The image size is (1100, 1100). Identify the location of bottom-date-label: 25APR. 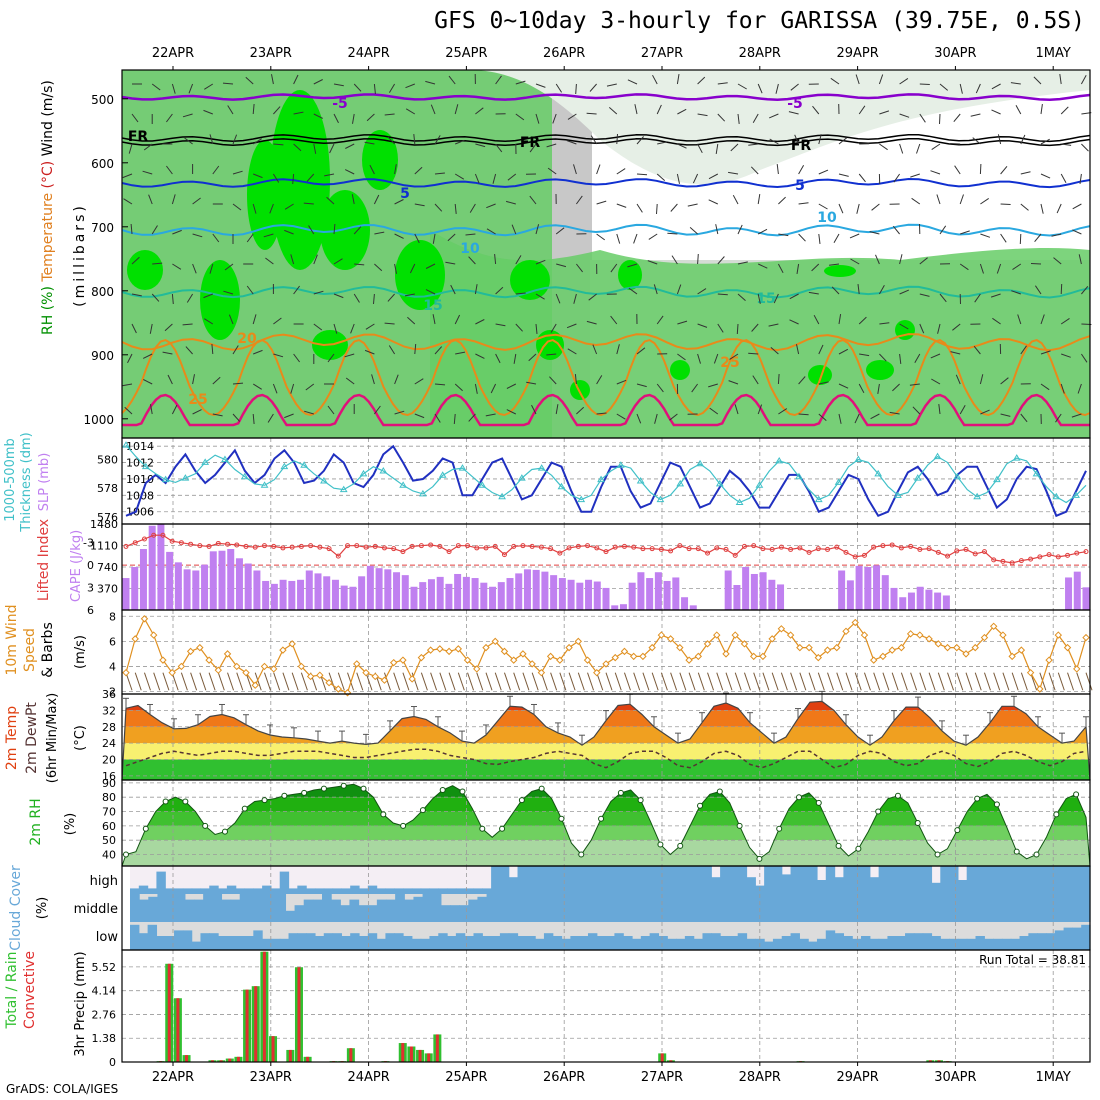
(466, 1077).